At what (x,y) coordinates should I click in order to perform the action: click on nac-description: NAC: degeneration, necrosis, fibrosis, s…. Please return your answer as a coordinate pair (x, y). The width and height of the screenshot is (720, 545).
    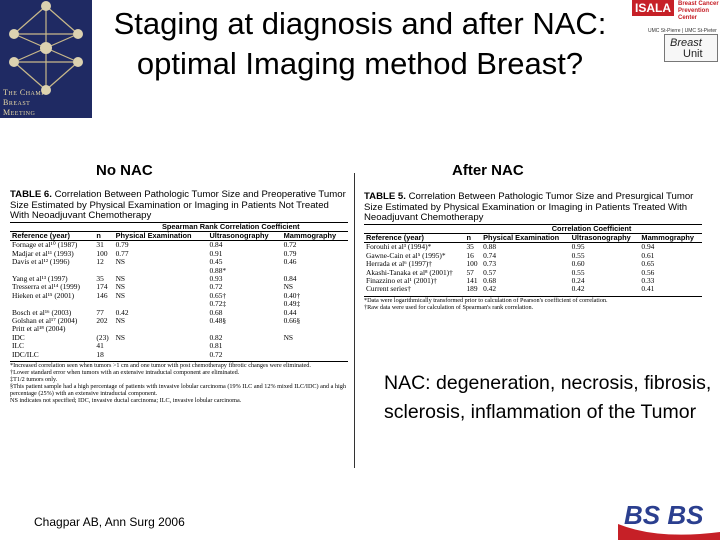
    Looking at the image, I should click on (548, 397).